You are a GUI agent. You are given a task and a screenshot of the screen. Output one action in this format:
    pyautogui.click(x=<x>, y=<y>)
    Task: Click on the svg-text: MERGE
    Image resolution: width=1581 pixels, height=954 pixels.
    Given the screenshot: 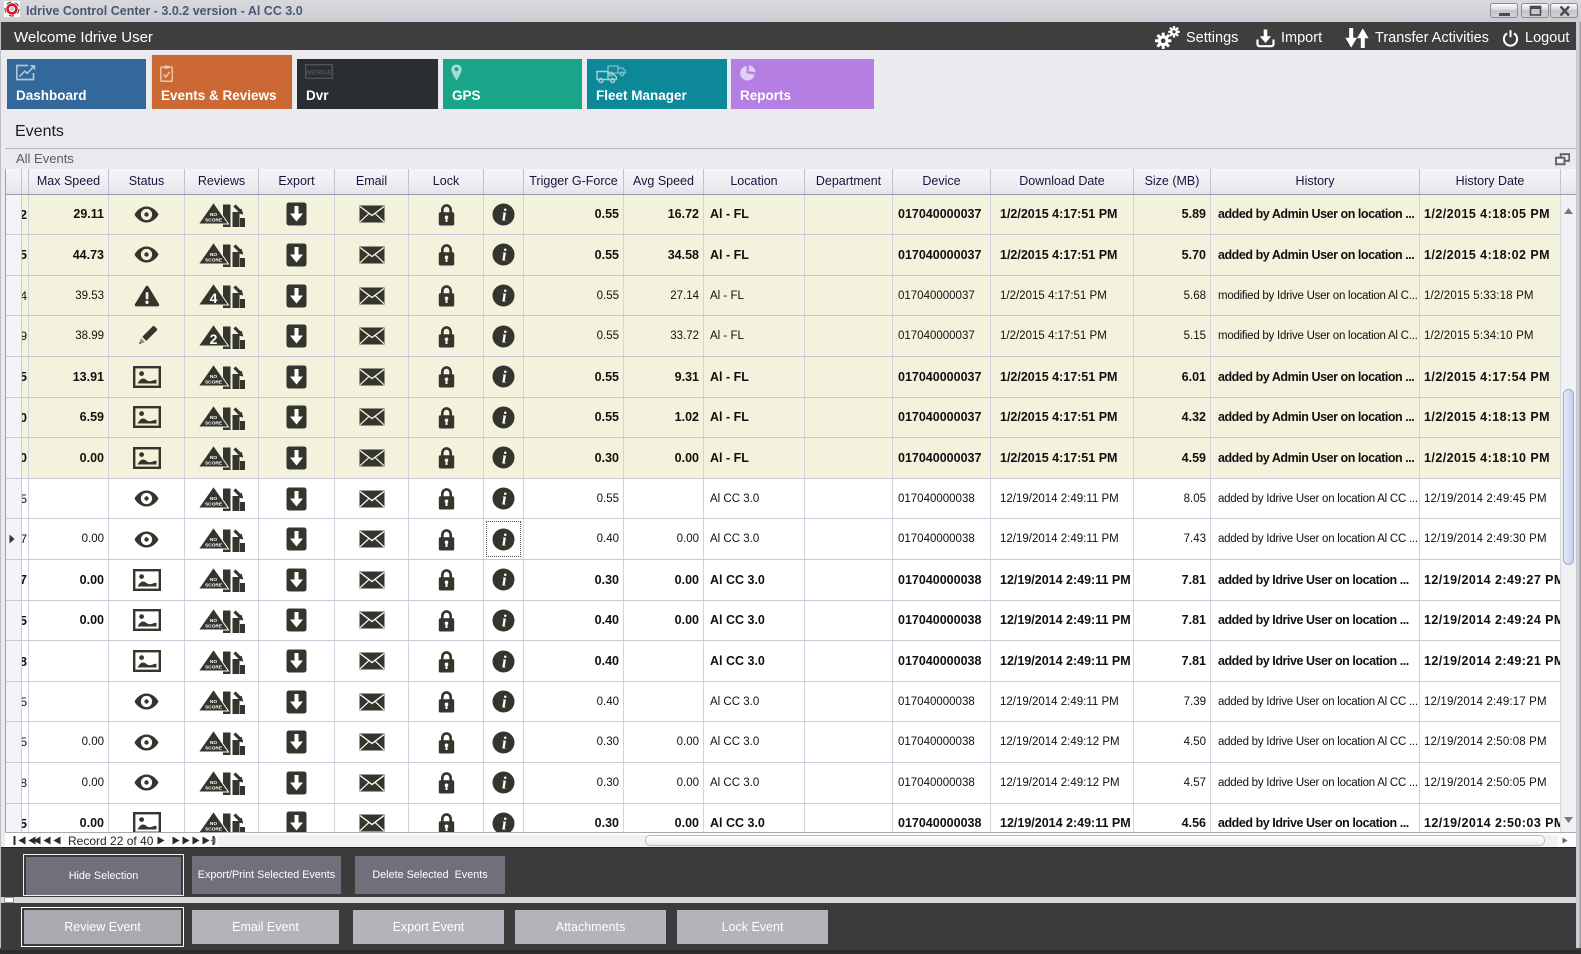 What is the action you would take?
    pyautogui.click(x=319, y=73)
    